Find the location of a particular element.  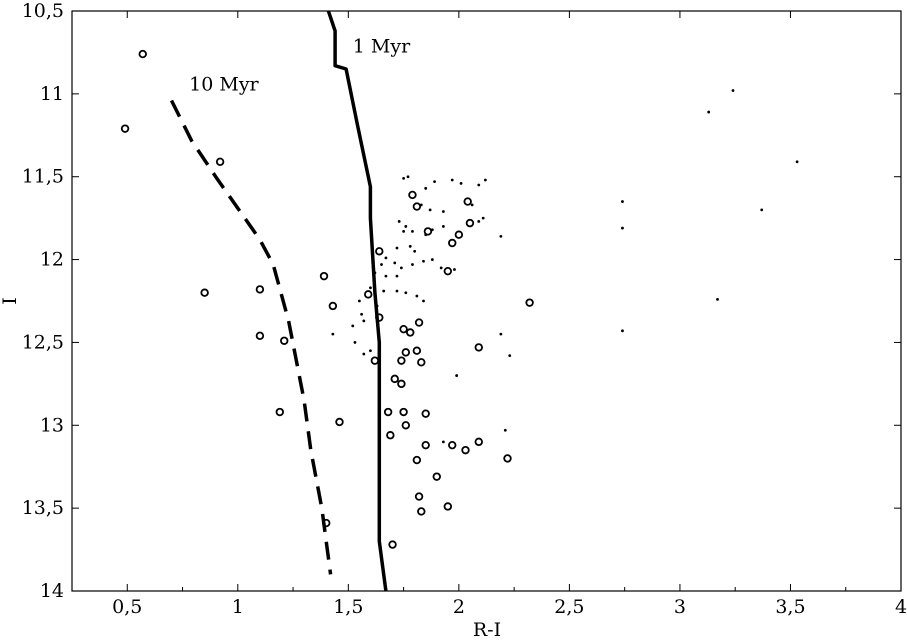

curve-annotations: 1 Myr 10 Myr is located at coordinates (300, 65).